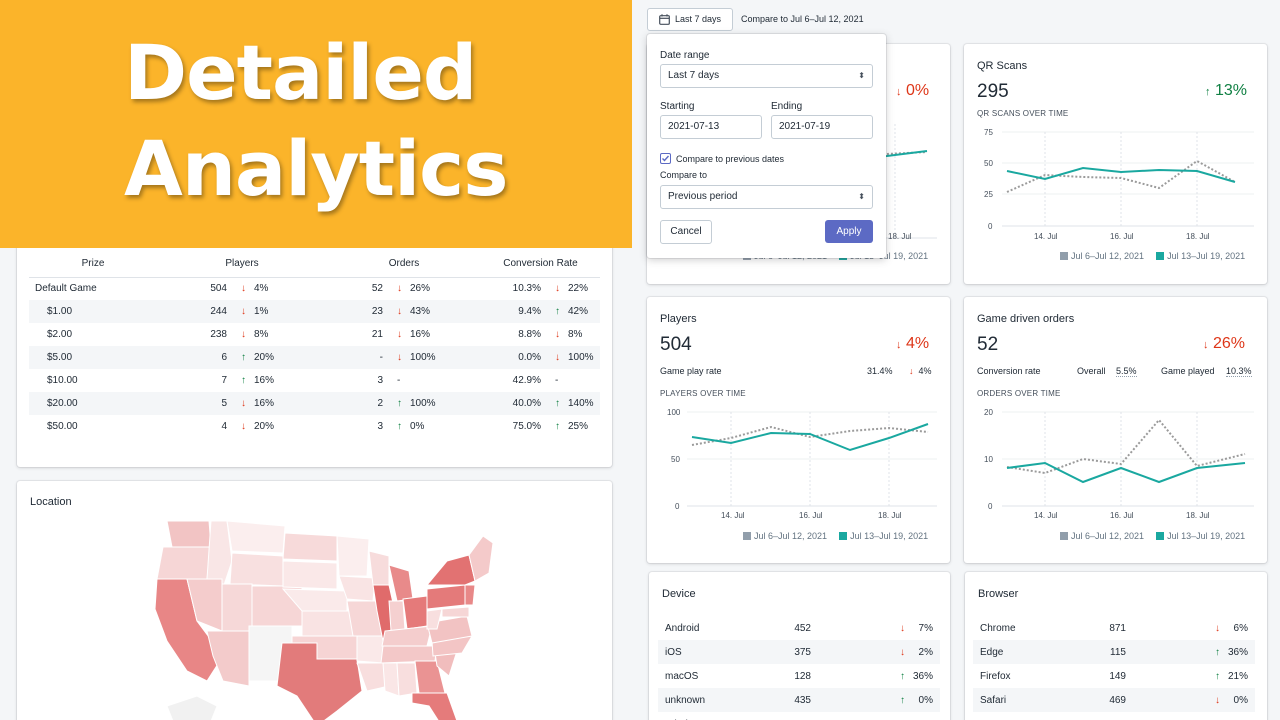 The height and width of the screenshot is (720, 1280). I want to click on device-title: Device, so click(679, 594).